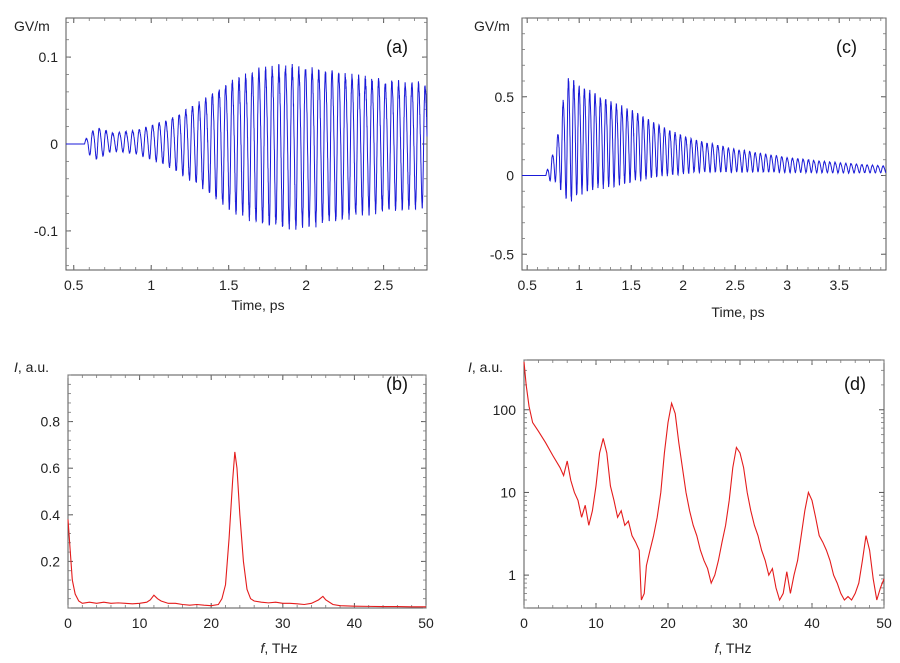  I want to click on y-tick-label: 0.1, so click(49, 57).